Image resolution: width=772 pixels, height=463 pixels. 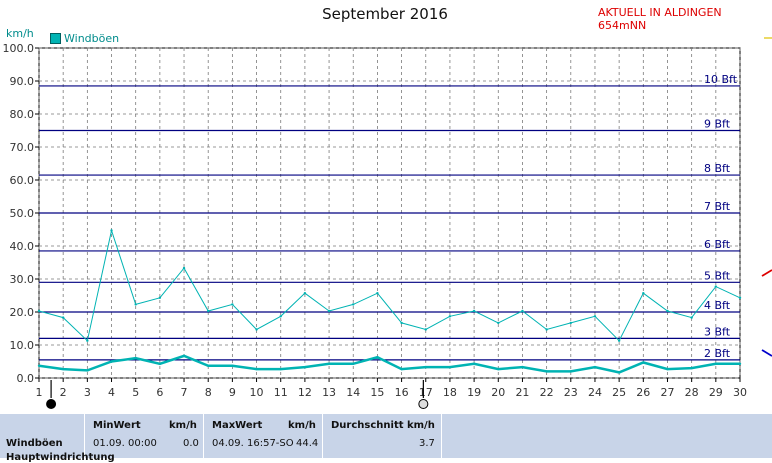 I want to click on avg-cell: Durchschnitt km/h 3.7, so click(x=382, y=436).